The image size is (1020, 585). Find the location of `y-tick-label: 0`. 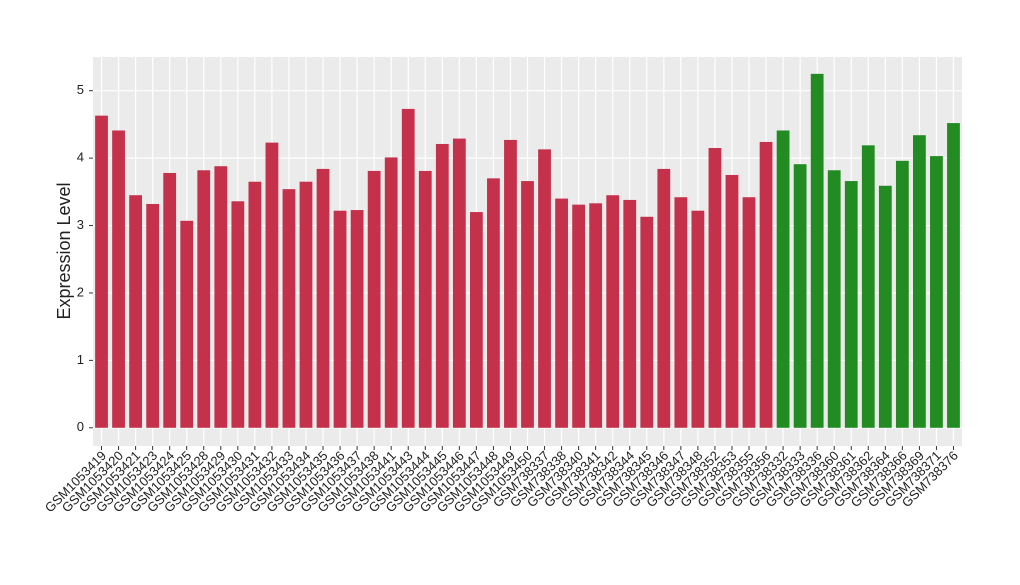

y-tick-label: 0 is located at coordinates (80, 426).